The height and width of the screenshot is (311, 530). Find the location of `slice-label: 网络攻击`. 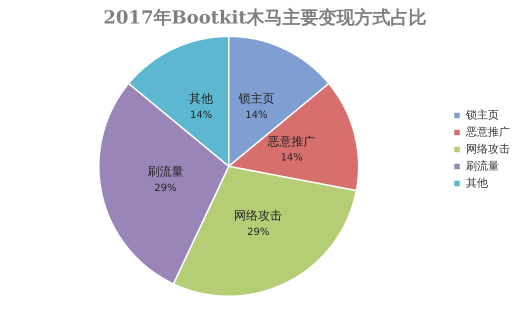

slice-label: 网络攻击 is located at coordinates (258, 215).